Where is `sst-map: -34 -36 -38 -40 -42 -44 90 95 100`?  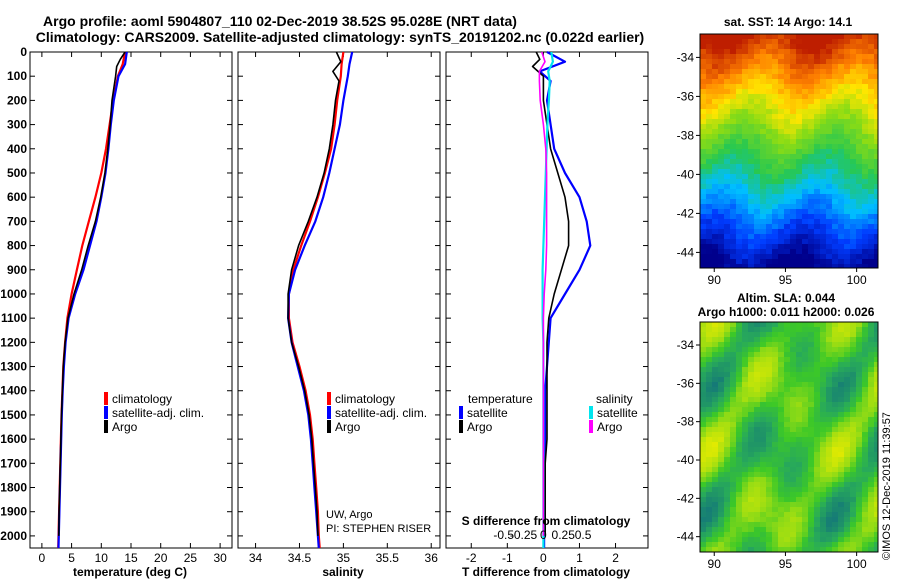 sst-map: -34 -36 -38 -40 -42 -44 90 95 100 is located at coordinates (778, 160).